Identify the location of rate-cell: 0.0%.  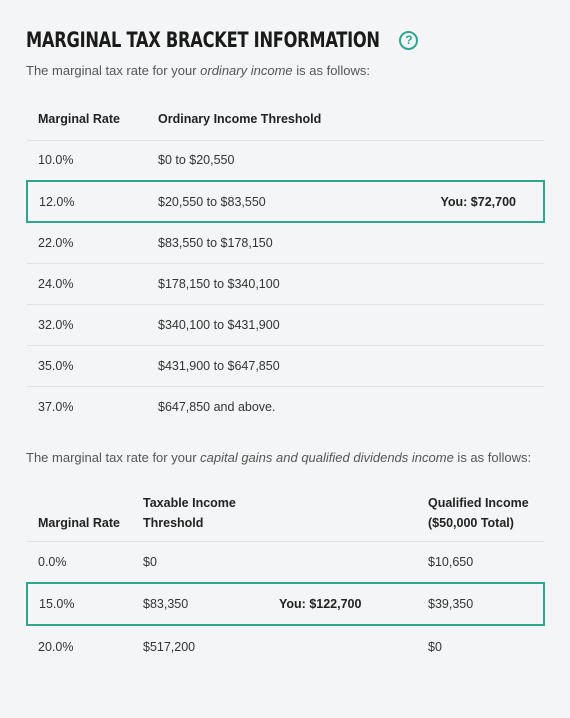
(52, 561).